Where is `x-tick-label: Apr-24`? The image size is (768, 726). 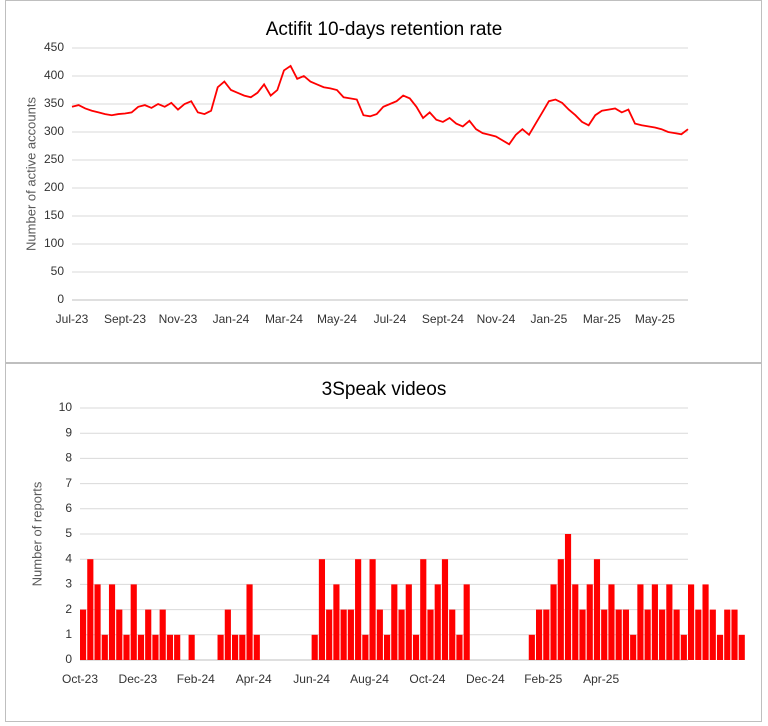 x-tick-label: Apr-24 is located at coordinates (254, 679).